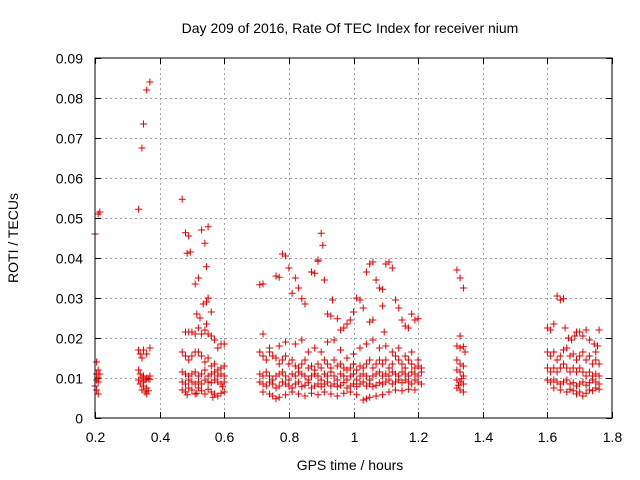 The height and width of the screenshot is (480, 640). Describe the element at coordinates (69, 179) in the screenshot. I see `y-tick-label: 0.06` at that location.